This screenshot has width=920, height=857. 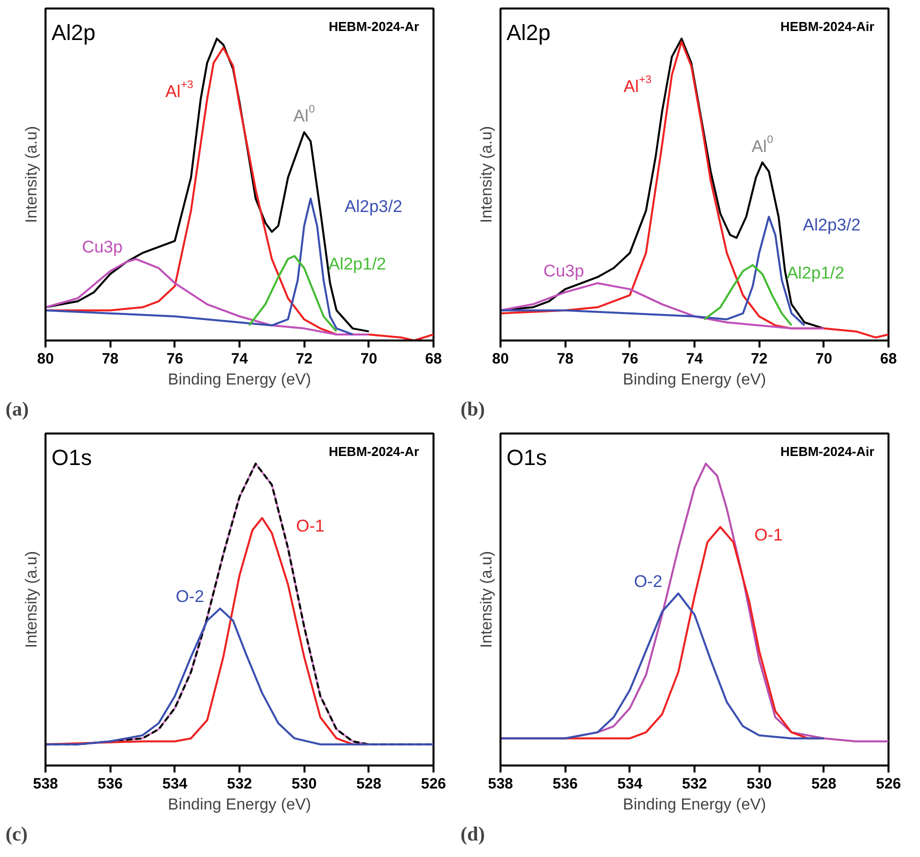 I want to click on text: (b), so click(x=472, y=409).